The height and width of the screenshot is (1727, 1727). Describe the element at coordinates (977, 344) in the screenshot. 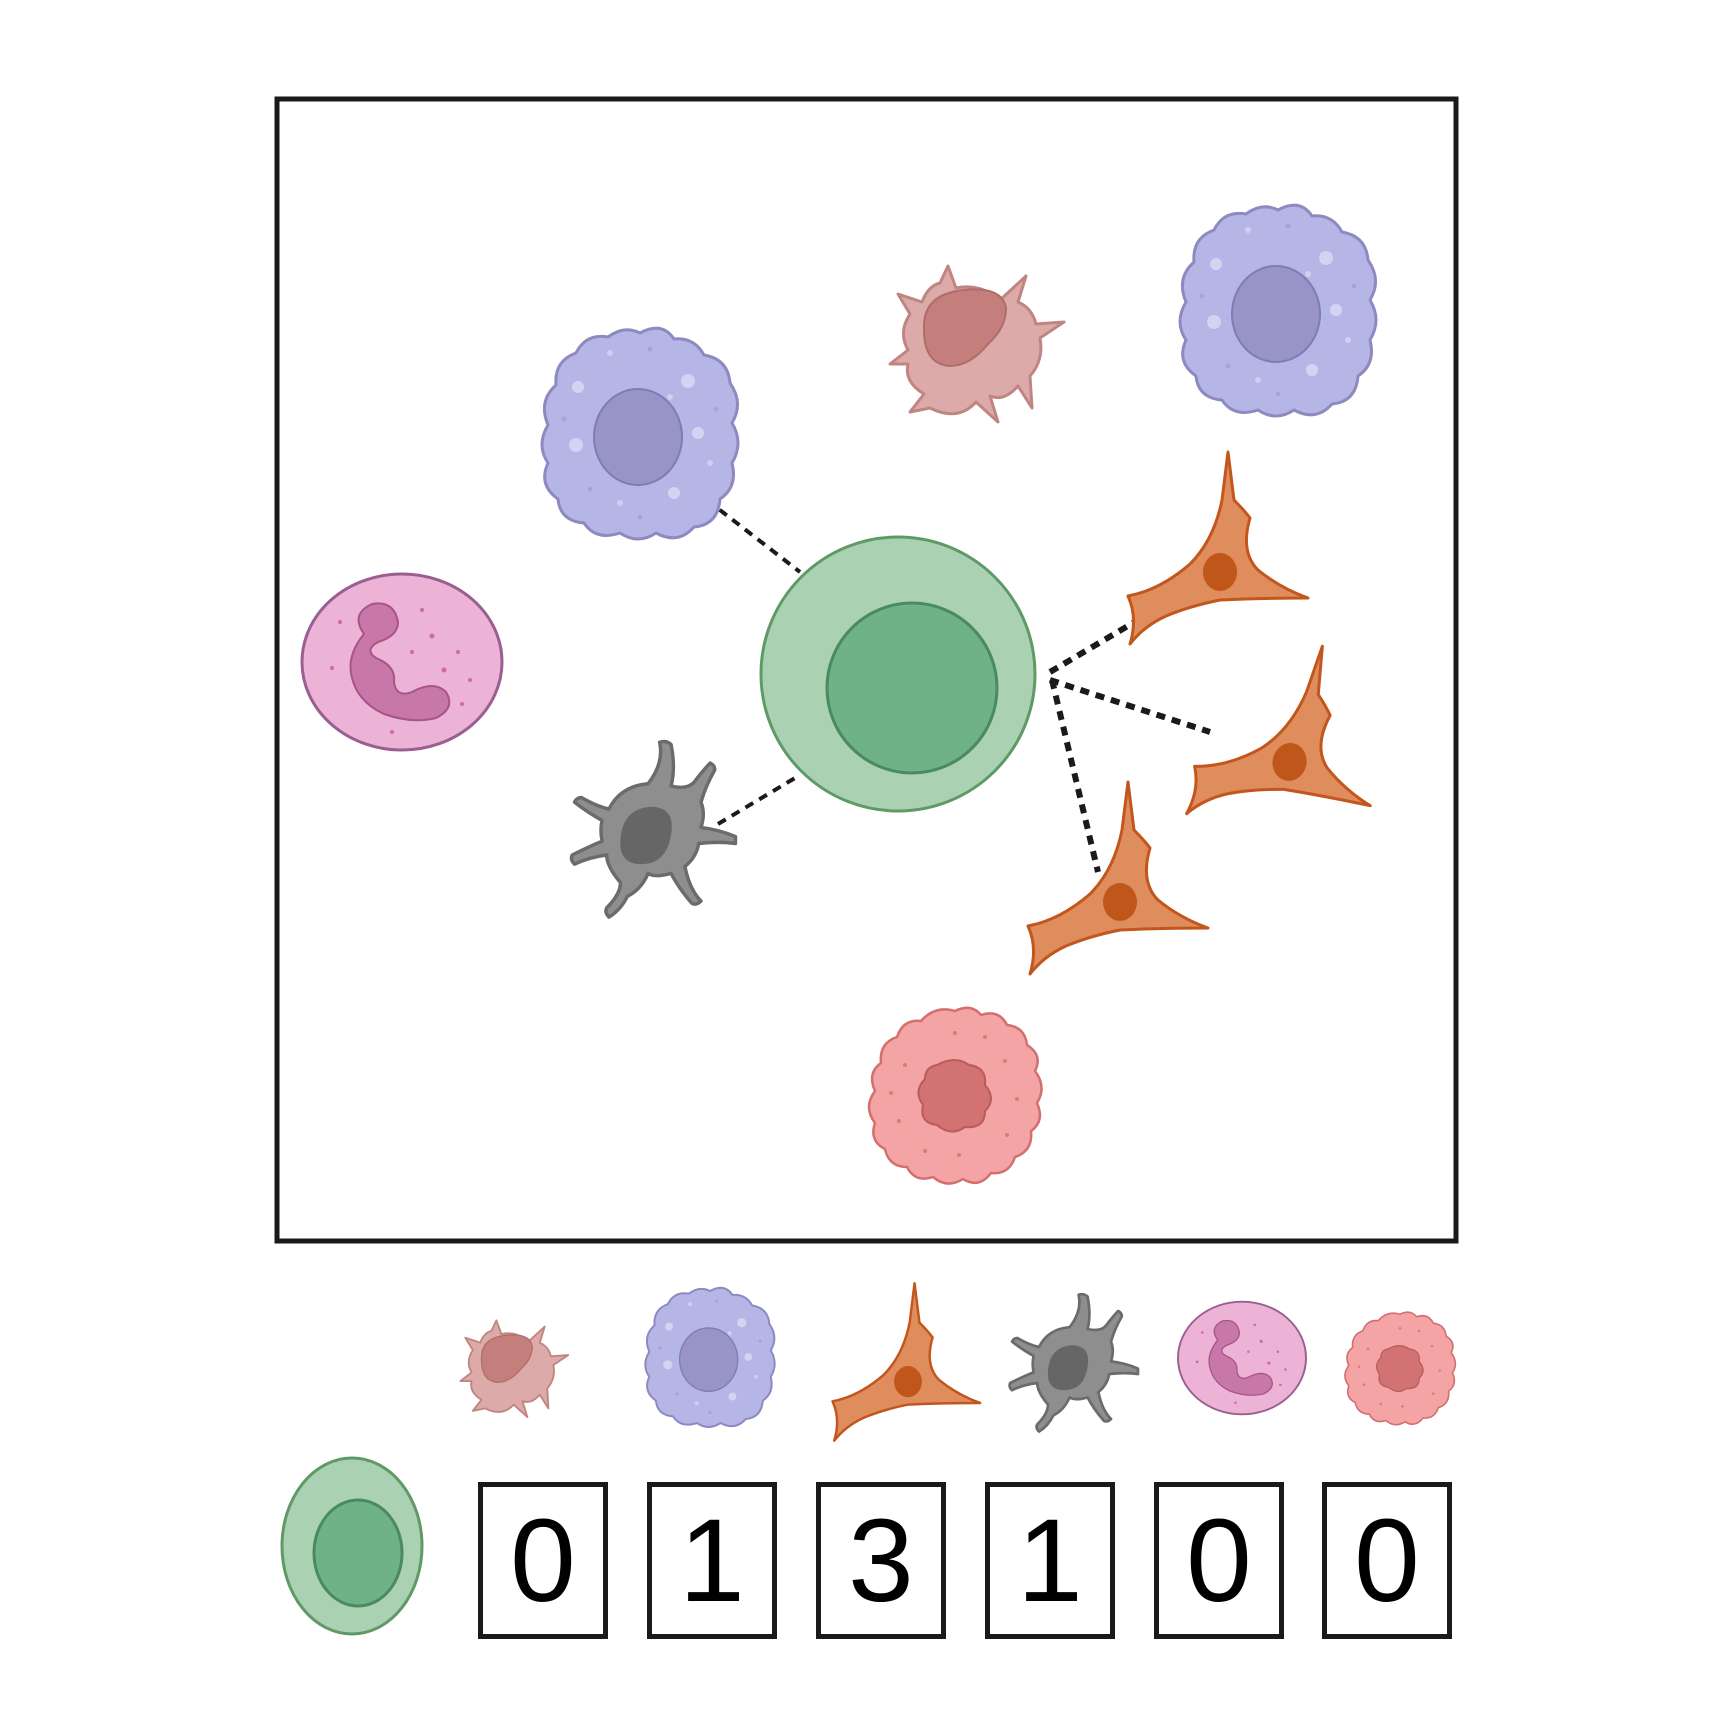

I see `fibroblast-pink-cell-icon` at that location.